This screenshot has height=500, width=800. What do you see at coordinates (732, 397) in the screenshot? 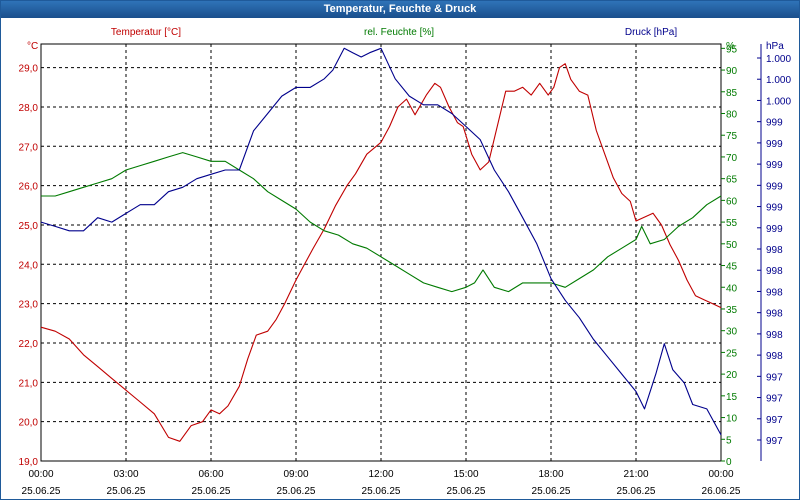
I see `humidity-tick-label: 15` at bounding box center [732, 397].